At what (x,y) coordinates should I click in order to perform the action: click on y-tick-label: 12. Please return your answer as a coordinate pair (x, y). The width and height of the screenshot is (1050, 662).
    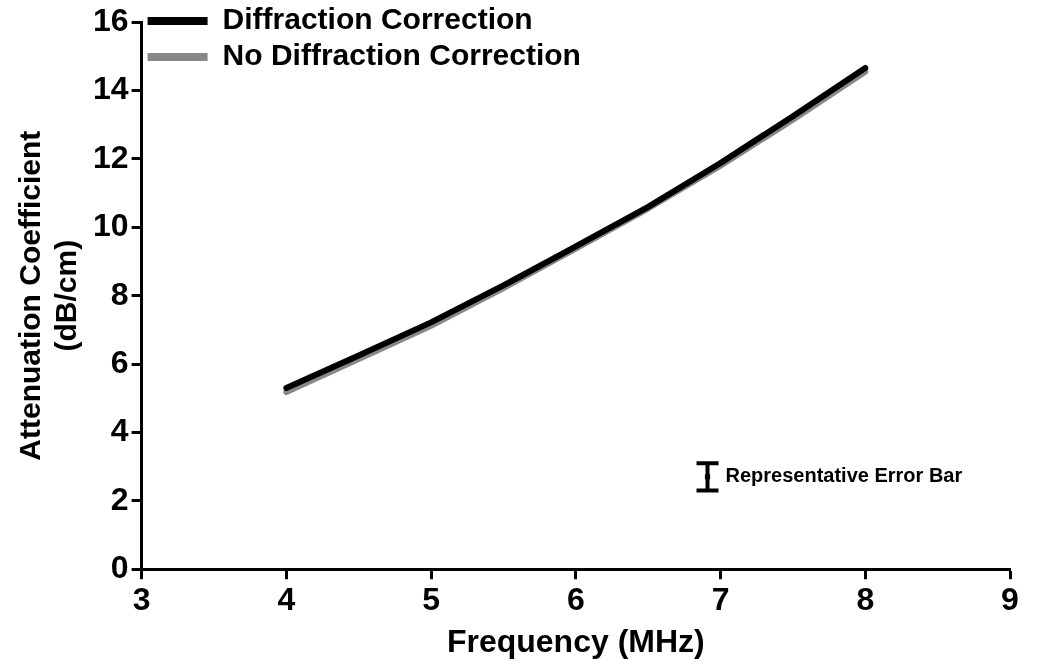
    Looking at the image, I should click on (111, 156).